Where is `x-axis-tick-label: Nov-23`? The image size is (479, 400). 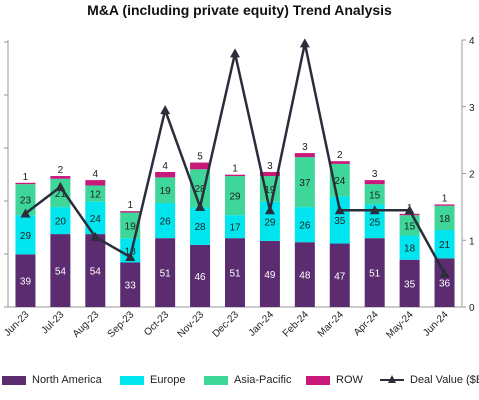
x-axis-tick-label: Nov-23 is located at coordinates (191, 324).